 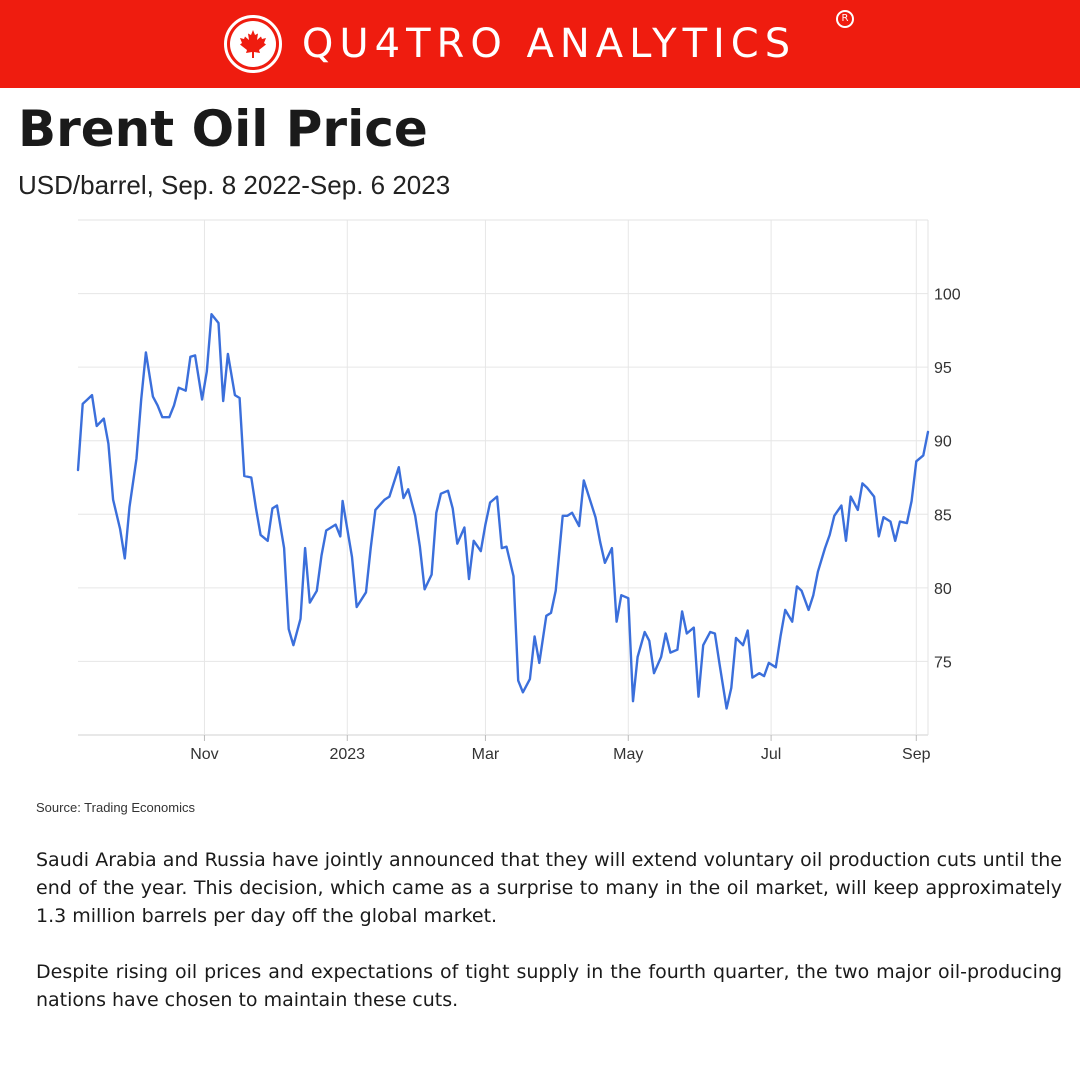 What do you see at coordinates (347, 754) in the screenshot?
I see `x-tick-label: 2023` at bounding box center [347, 754].